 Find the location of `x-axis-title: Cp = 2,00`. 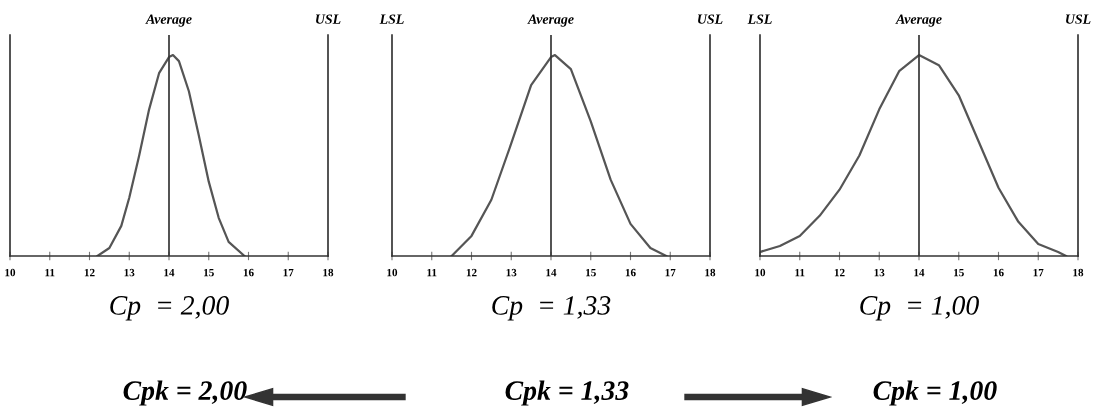

x-axis-title: Cp = 2,00 is located at coordinates (169, 308).